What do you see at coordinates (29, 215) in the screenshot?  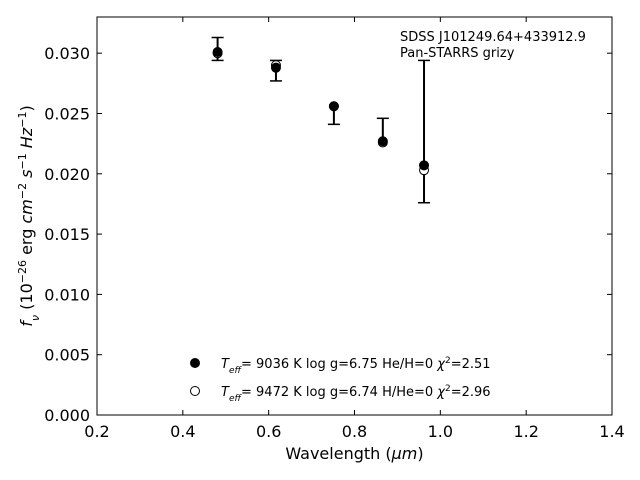 I see `y-axis-label: fν (10−26 erg cm−2 s−1 Hz−1)` at bounding box center [29, 215].